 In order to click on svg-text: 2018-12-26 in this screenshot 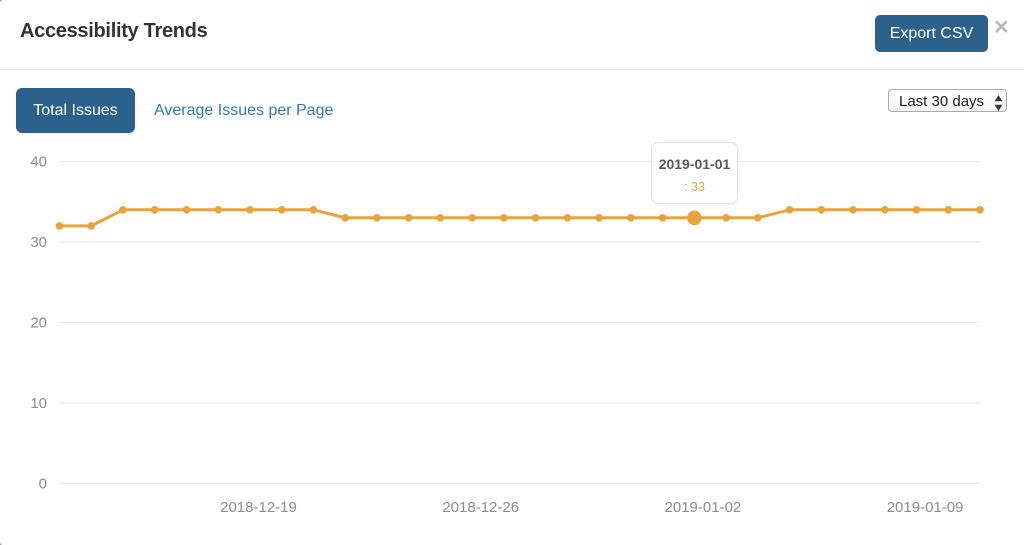, I will do `click(480, 507)`.